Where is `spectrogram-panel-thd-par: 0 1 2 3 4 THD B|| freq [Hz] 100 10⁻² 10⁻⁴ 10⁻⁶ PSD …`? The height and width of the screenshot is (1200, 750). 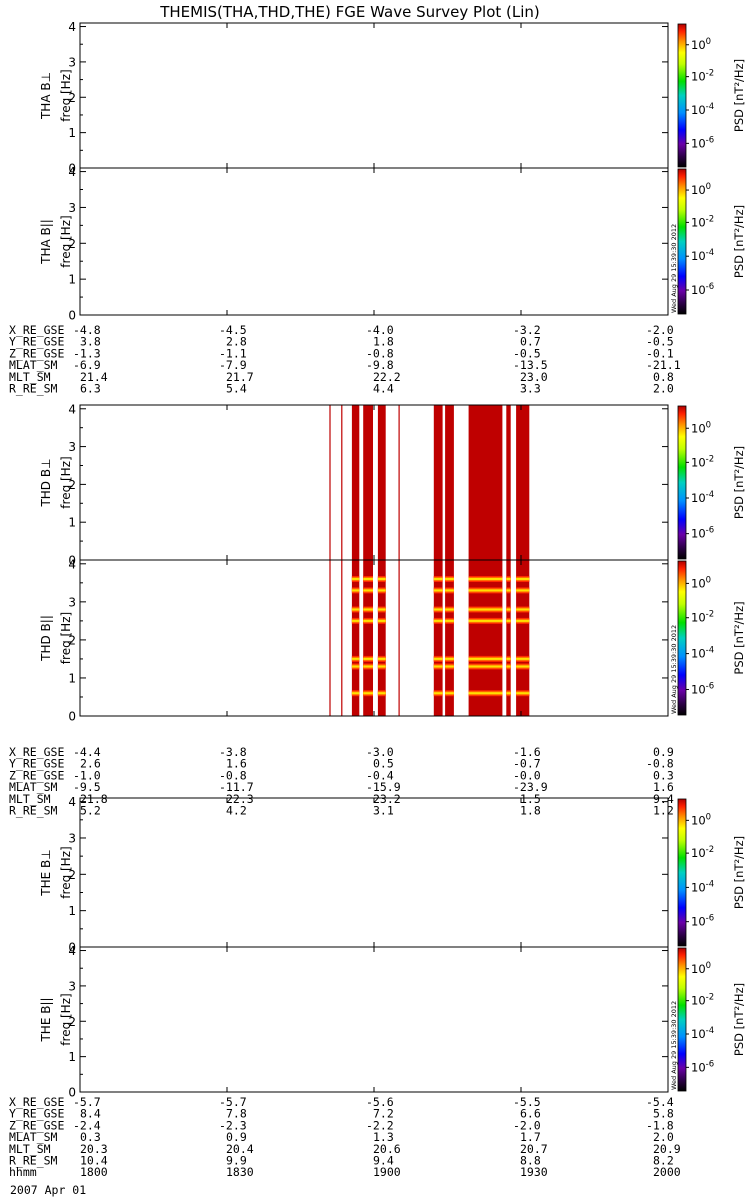
spectrogram-panel-thd-par: 0 1 2 3 4 THD B|| freq [Hz] 100 10⁻² 10⁻⁴ 10⁻⁶ PSD … is located at coordinates (392, 640).